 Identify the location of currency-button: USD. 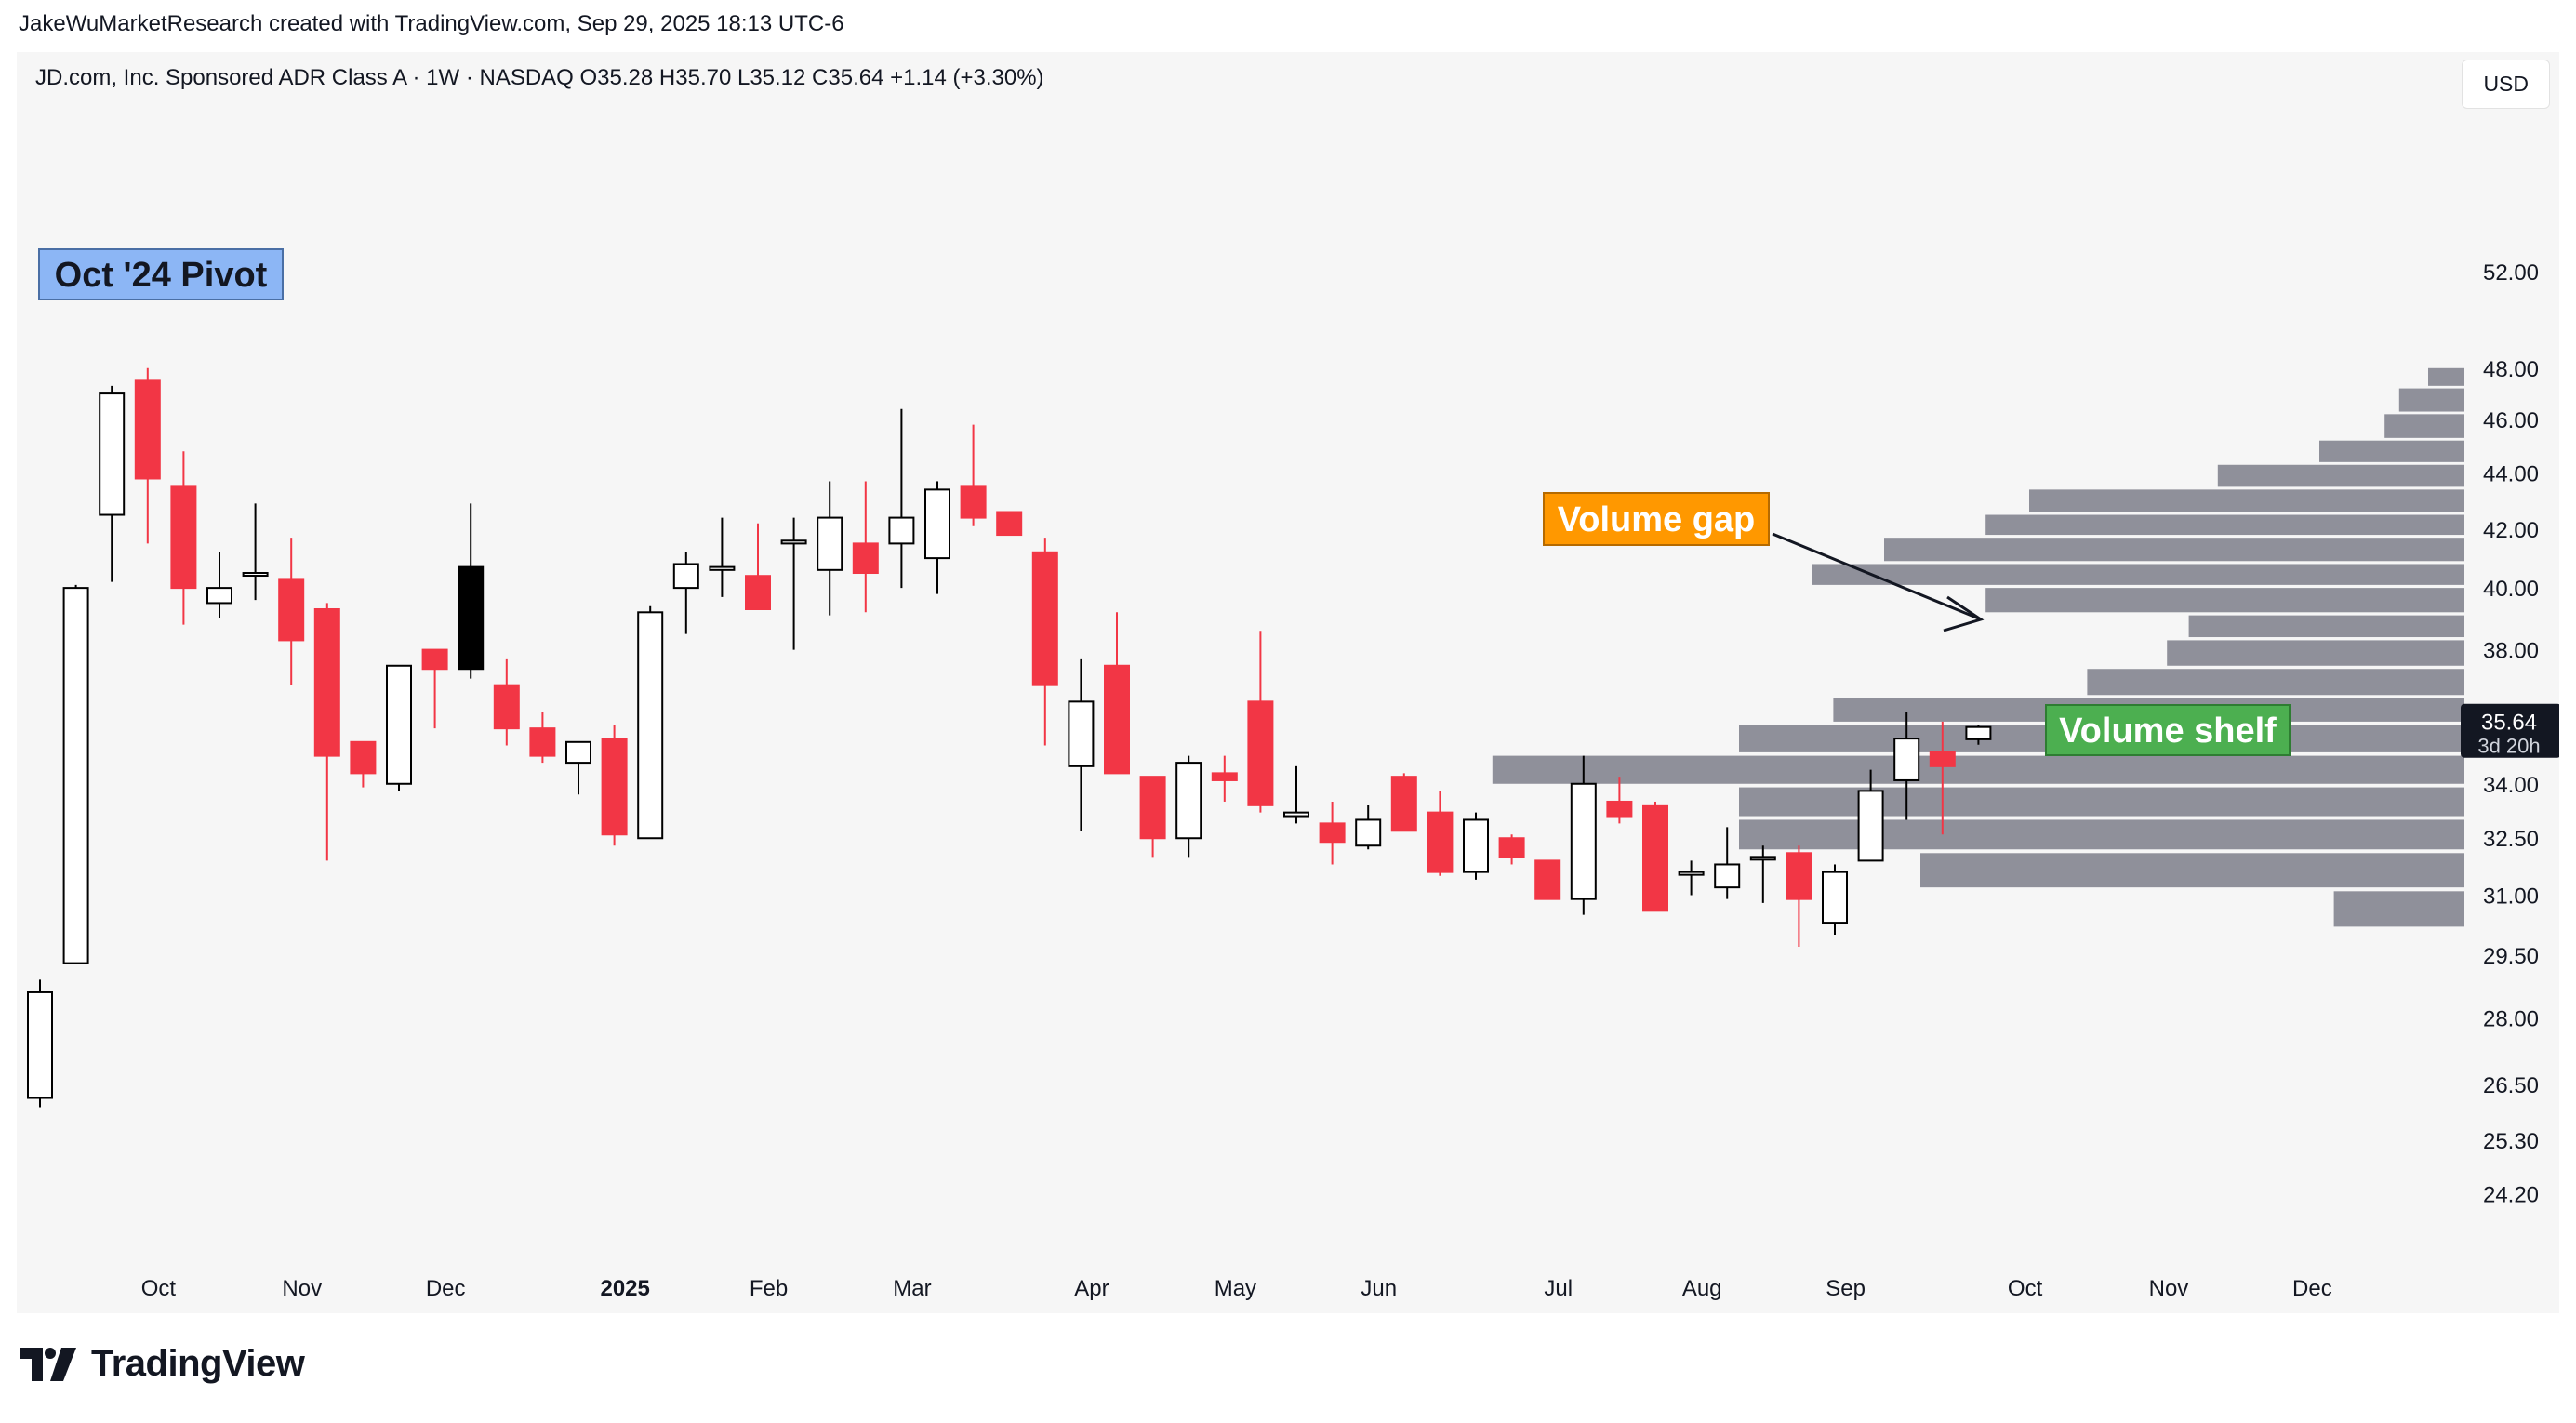
(2506, 84).